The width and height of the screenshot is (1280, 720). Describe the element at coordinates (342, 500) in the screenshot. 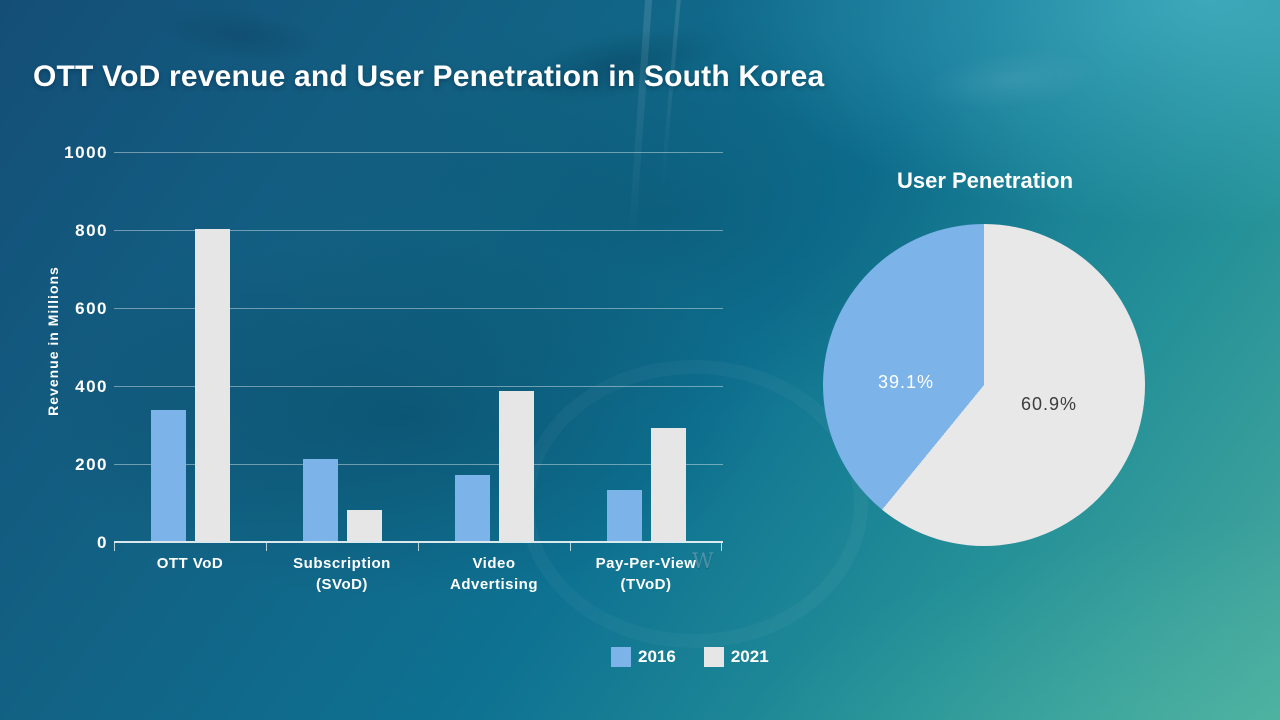

I see `bar-group-subscription-svod-` at that location.